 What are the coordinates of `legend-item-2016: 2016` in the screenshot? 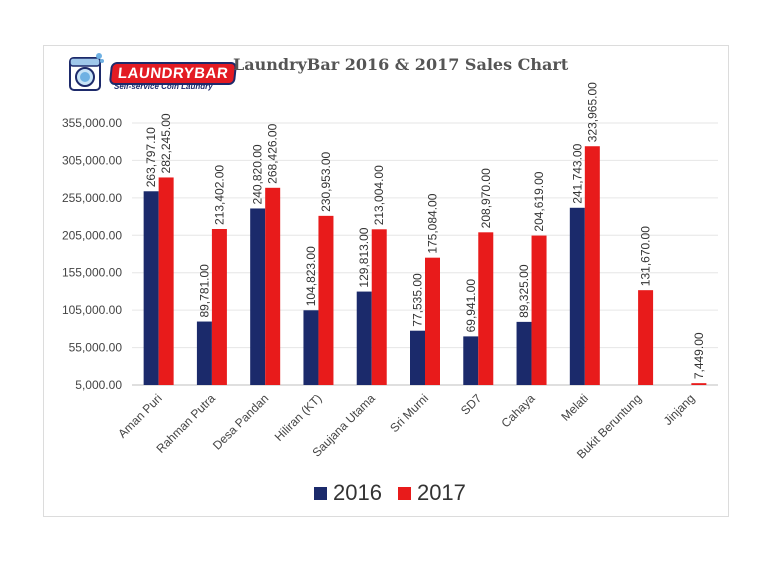 It's located at (348, 493).